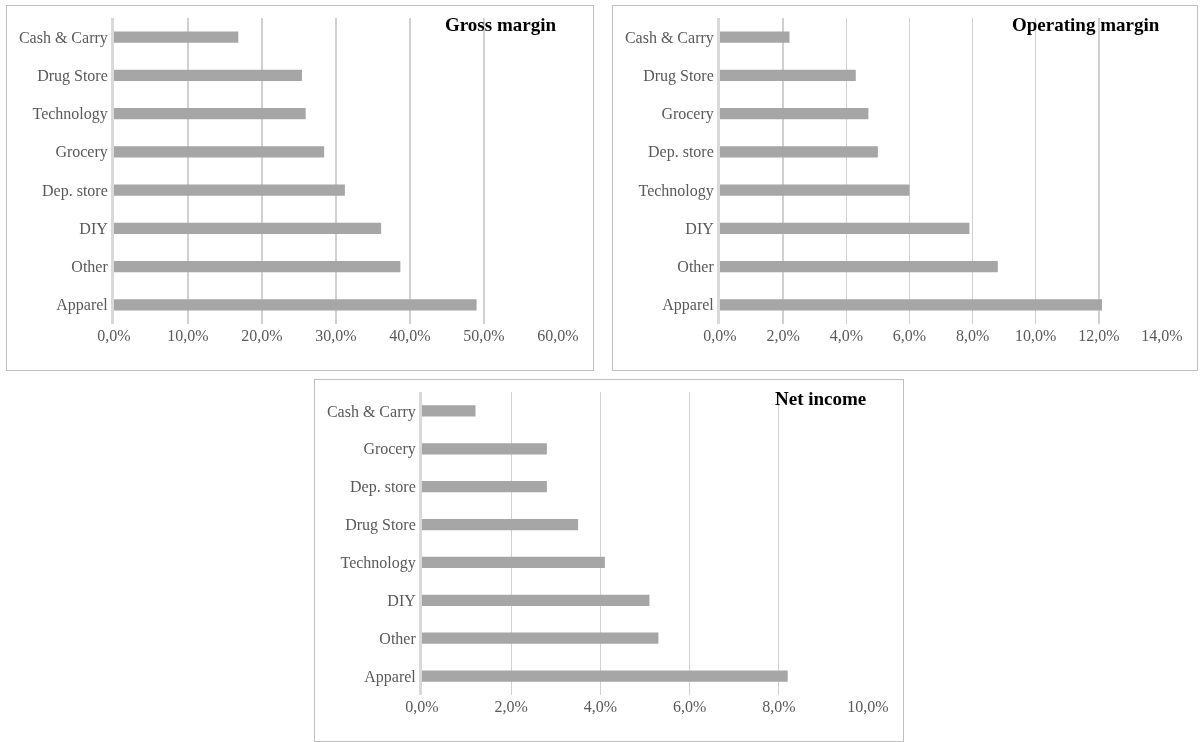 The image size is (1203, 742). I want to click on x-tick-label: 60,0%, so click(558, 335).